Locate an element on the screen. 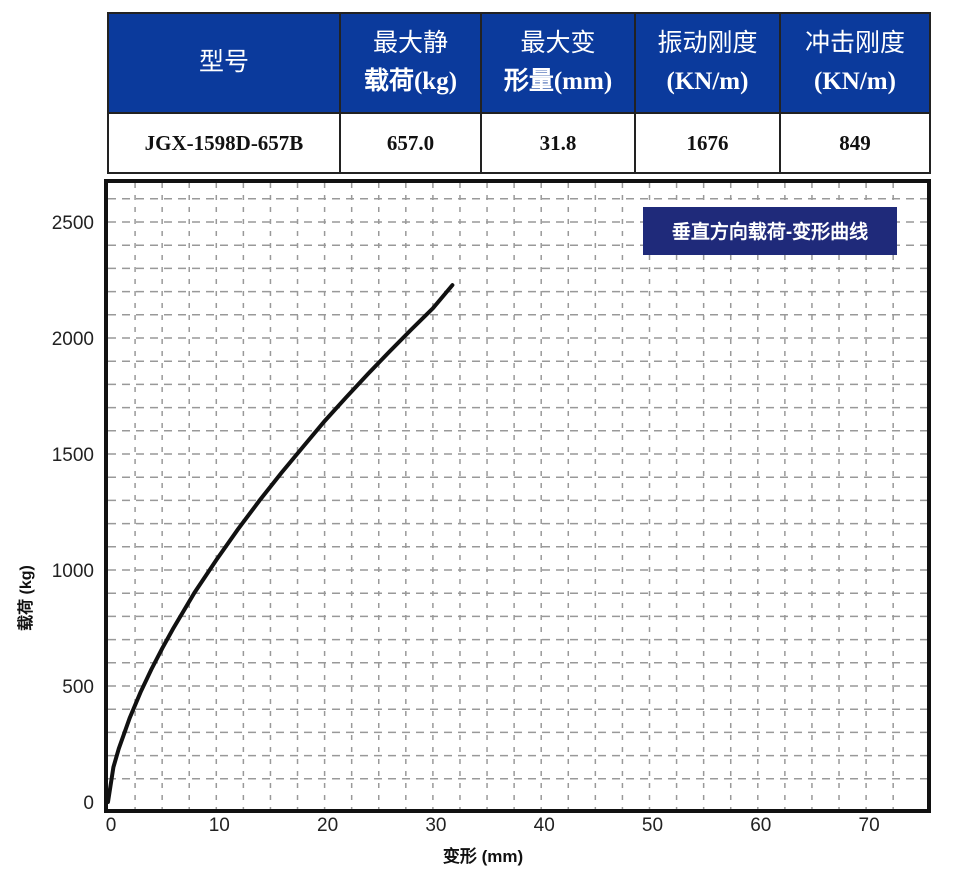  header-vibration-stiffness: 振动刚度 (KN/m) is located at coordinates (707, 63).